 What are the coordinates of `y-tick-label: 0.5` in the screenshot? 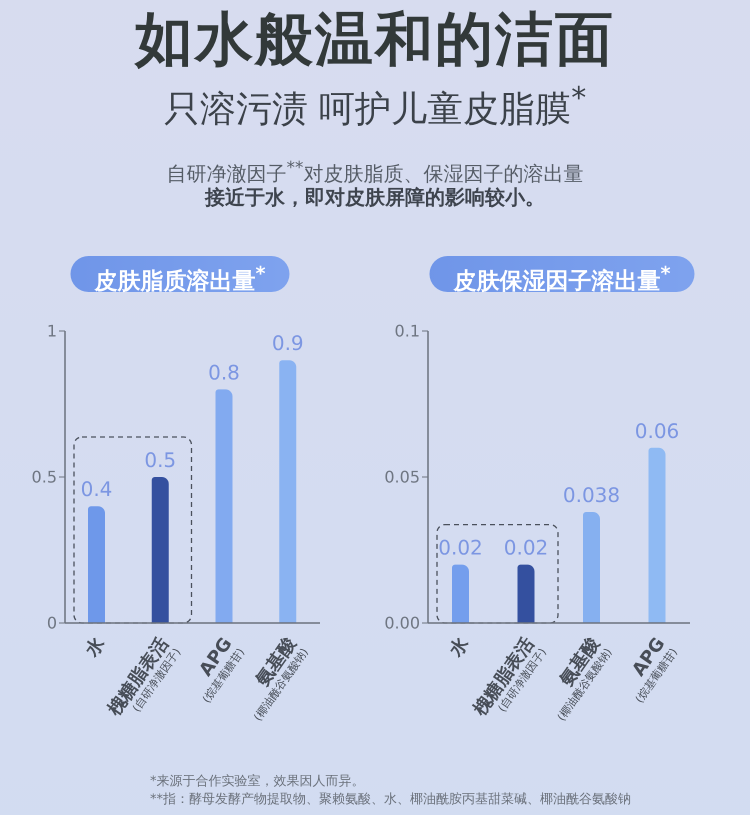 It's located at (44, 477).